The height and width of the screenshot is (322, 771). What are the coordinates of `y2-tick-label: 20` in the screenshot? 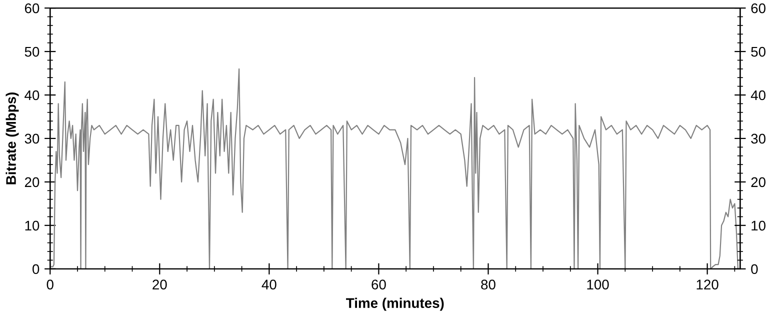 It's located at (758, 182).